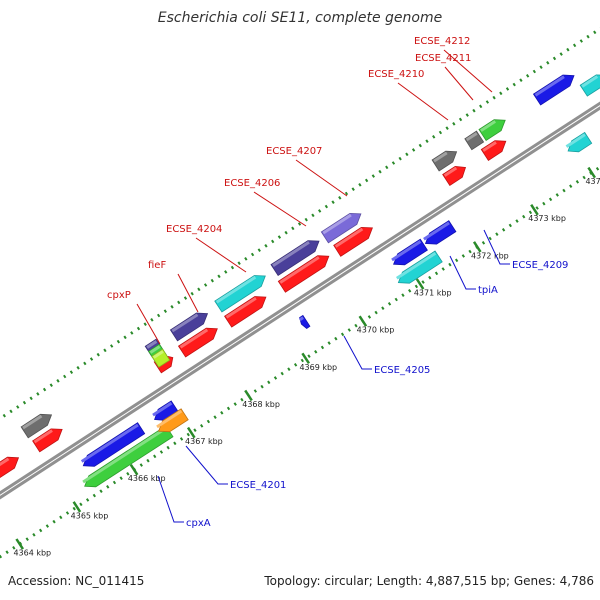 This screenshot has height=600, width=600. I want to click on kbp-tick-label: 4373 kbp, so click(547, 218).